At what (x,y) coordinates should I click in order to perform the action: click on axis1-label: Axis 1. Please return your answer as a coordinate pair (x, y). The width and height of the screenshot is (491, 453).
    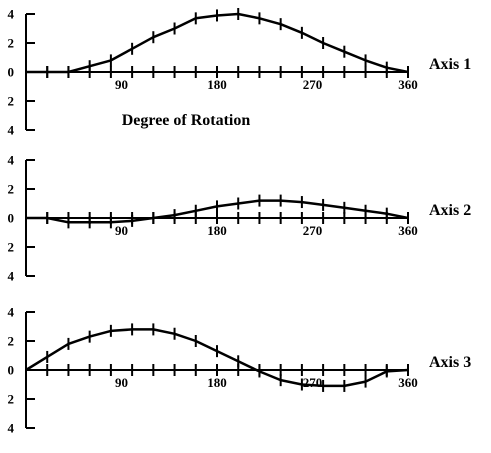
    Looking at the image, I should click on (450, 64).